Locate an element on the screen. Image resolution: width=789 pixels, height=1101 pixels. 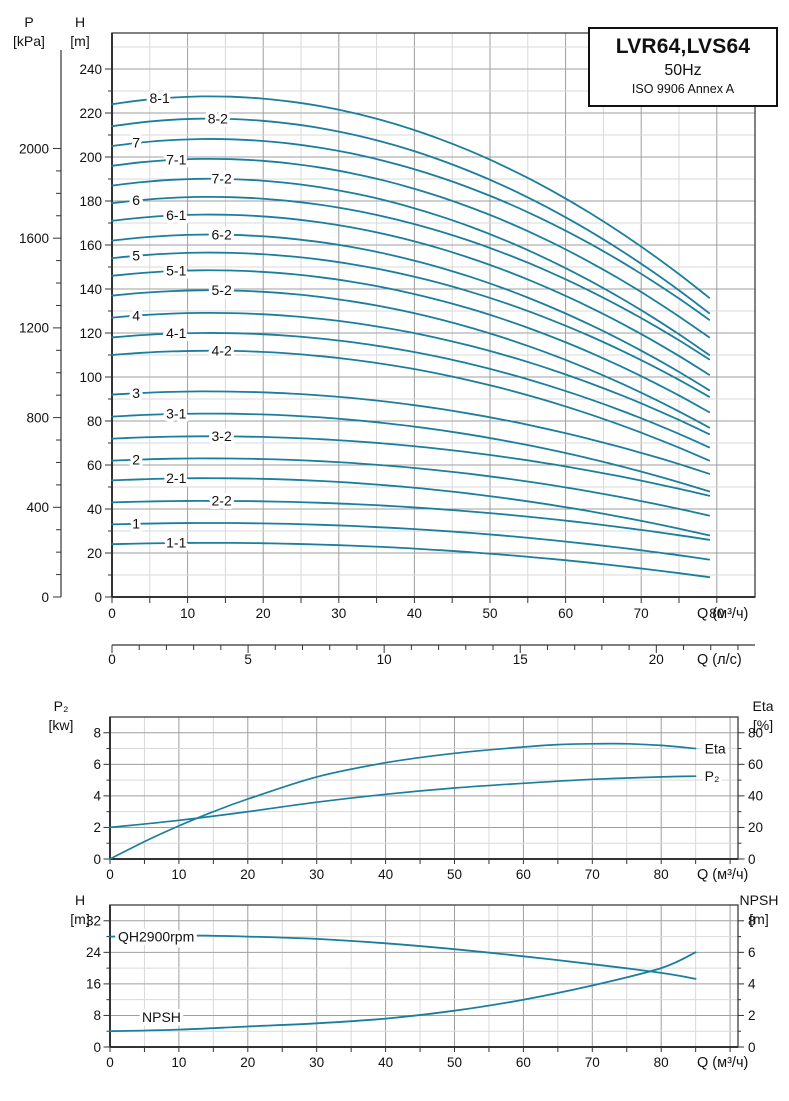
x-tick-label: 10 is located at coordinates (178, 874).